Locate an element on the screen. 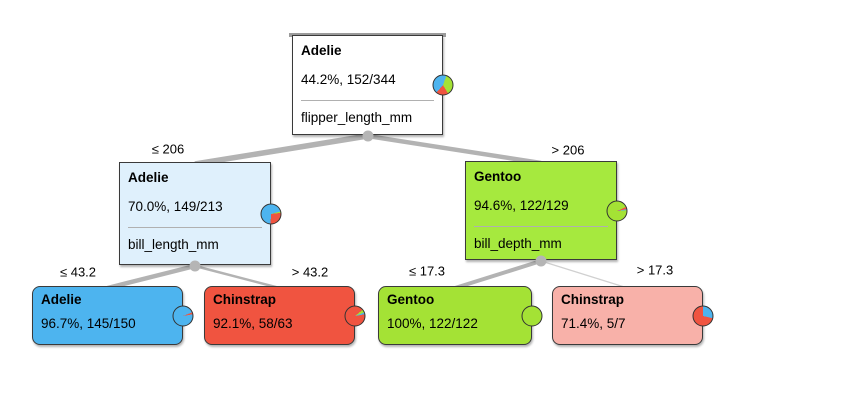 The height and width of the screenshot is (401, 842). tree-node-leaf-adelie: Adelie 96.7%, 145/150 is located at coordinates (107, 315).